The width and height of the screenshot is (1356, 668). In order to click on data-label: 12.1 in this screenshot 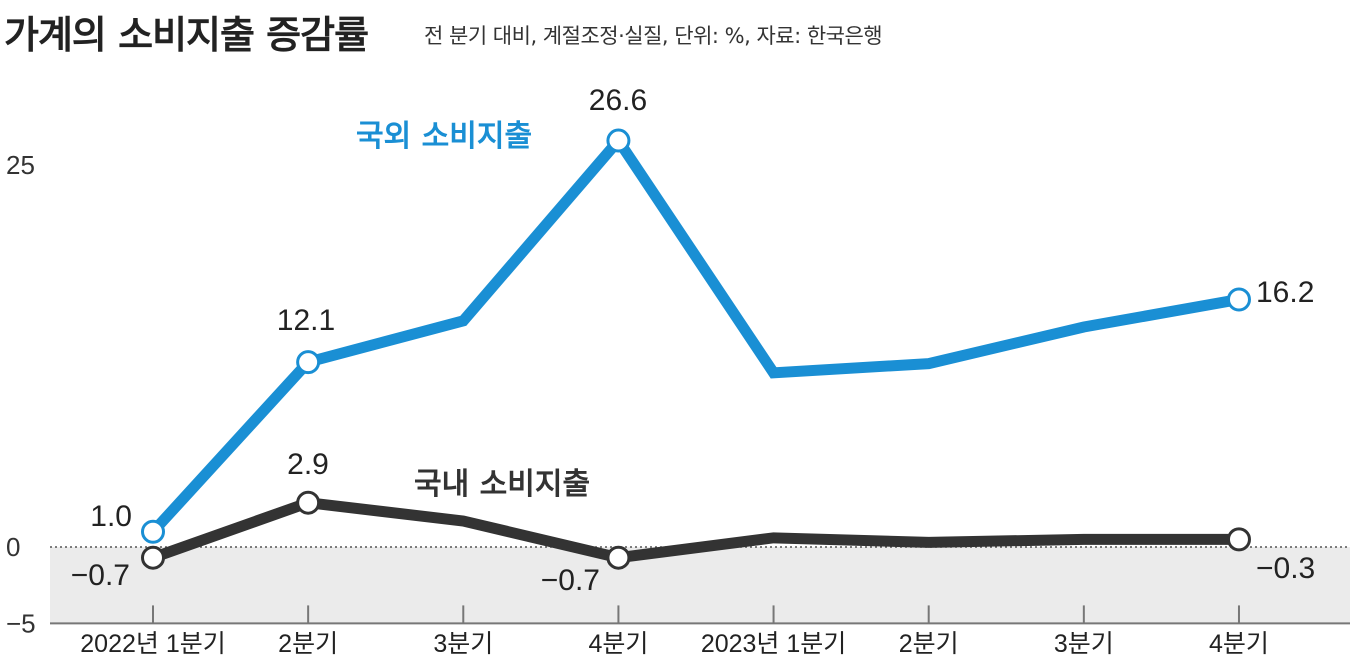, I will do `click(306, 320)`.